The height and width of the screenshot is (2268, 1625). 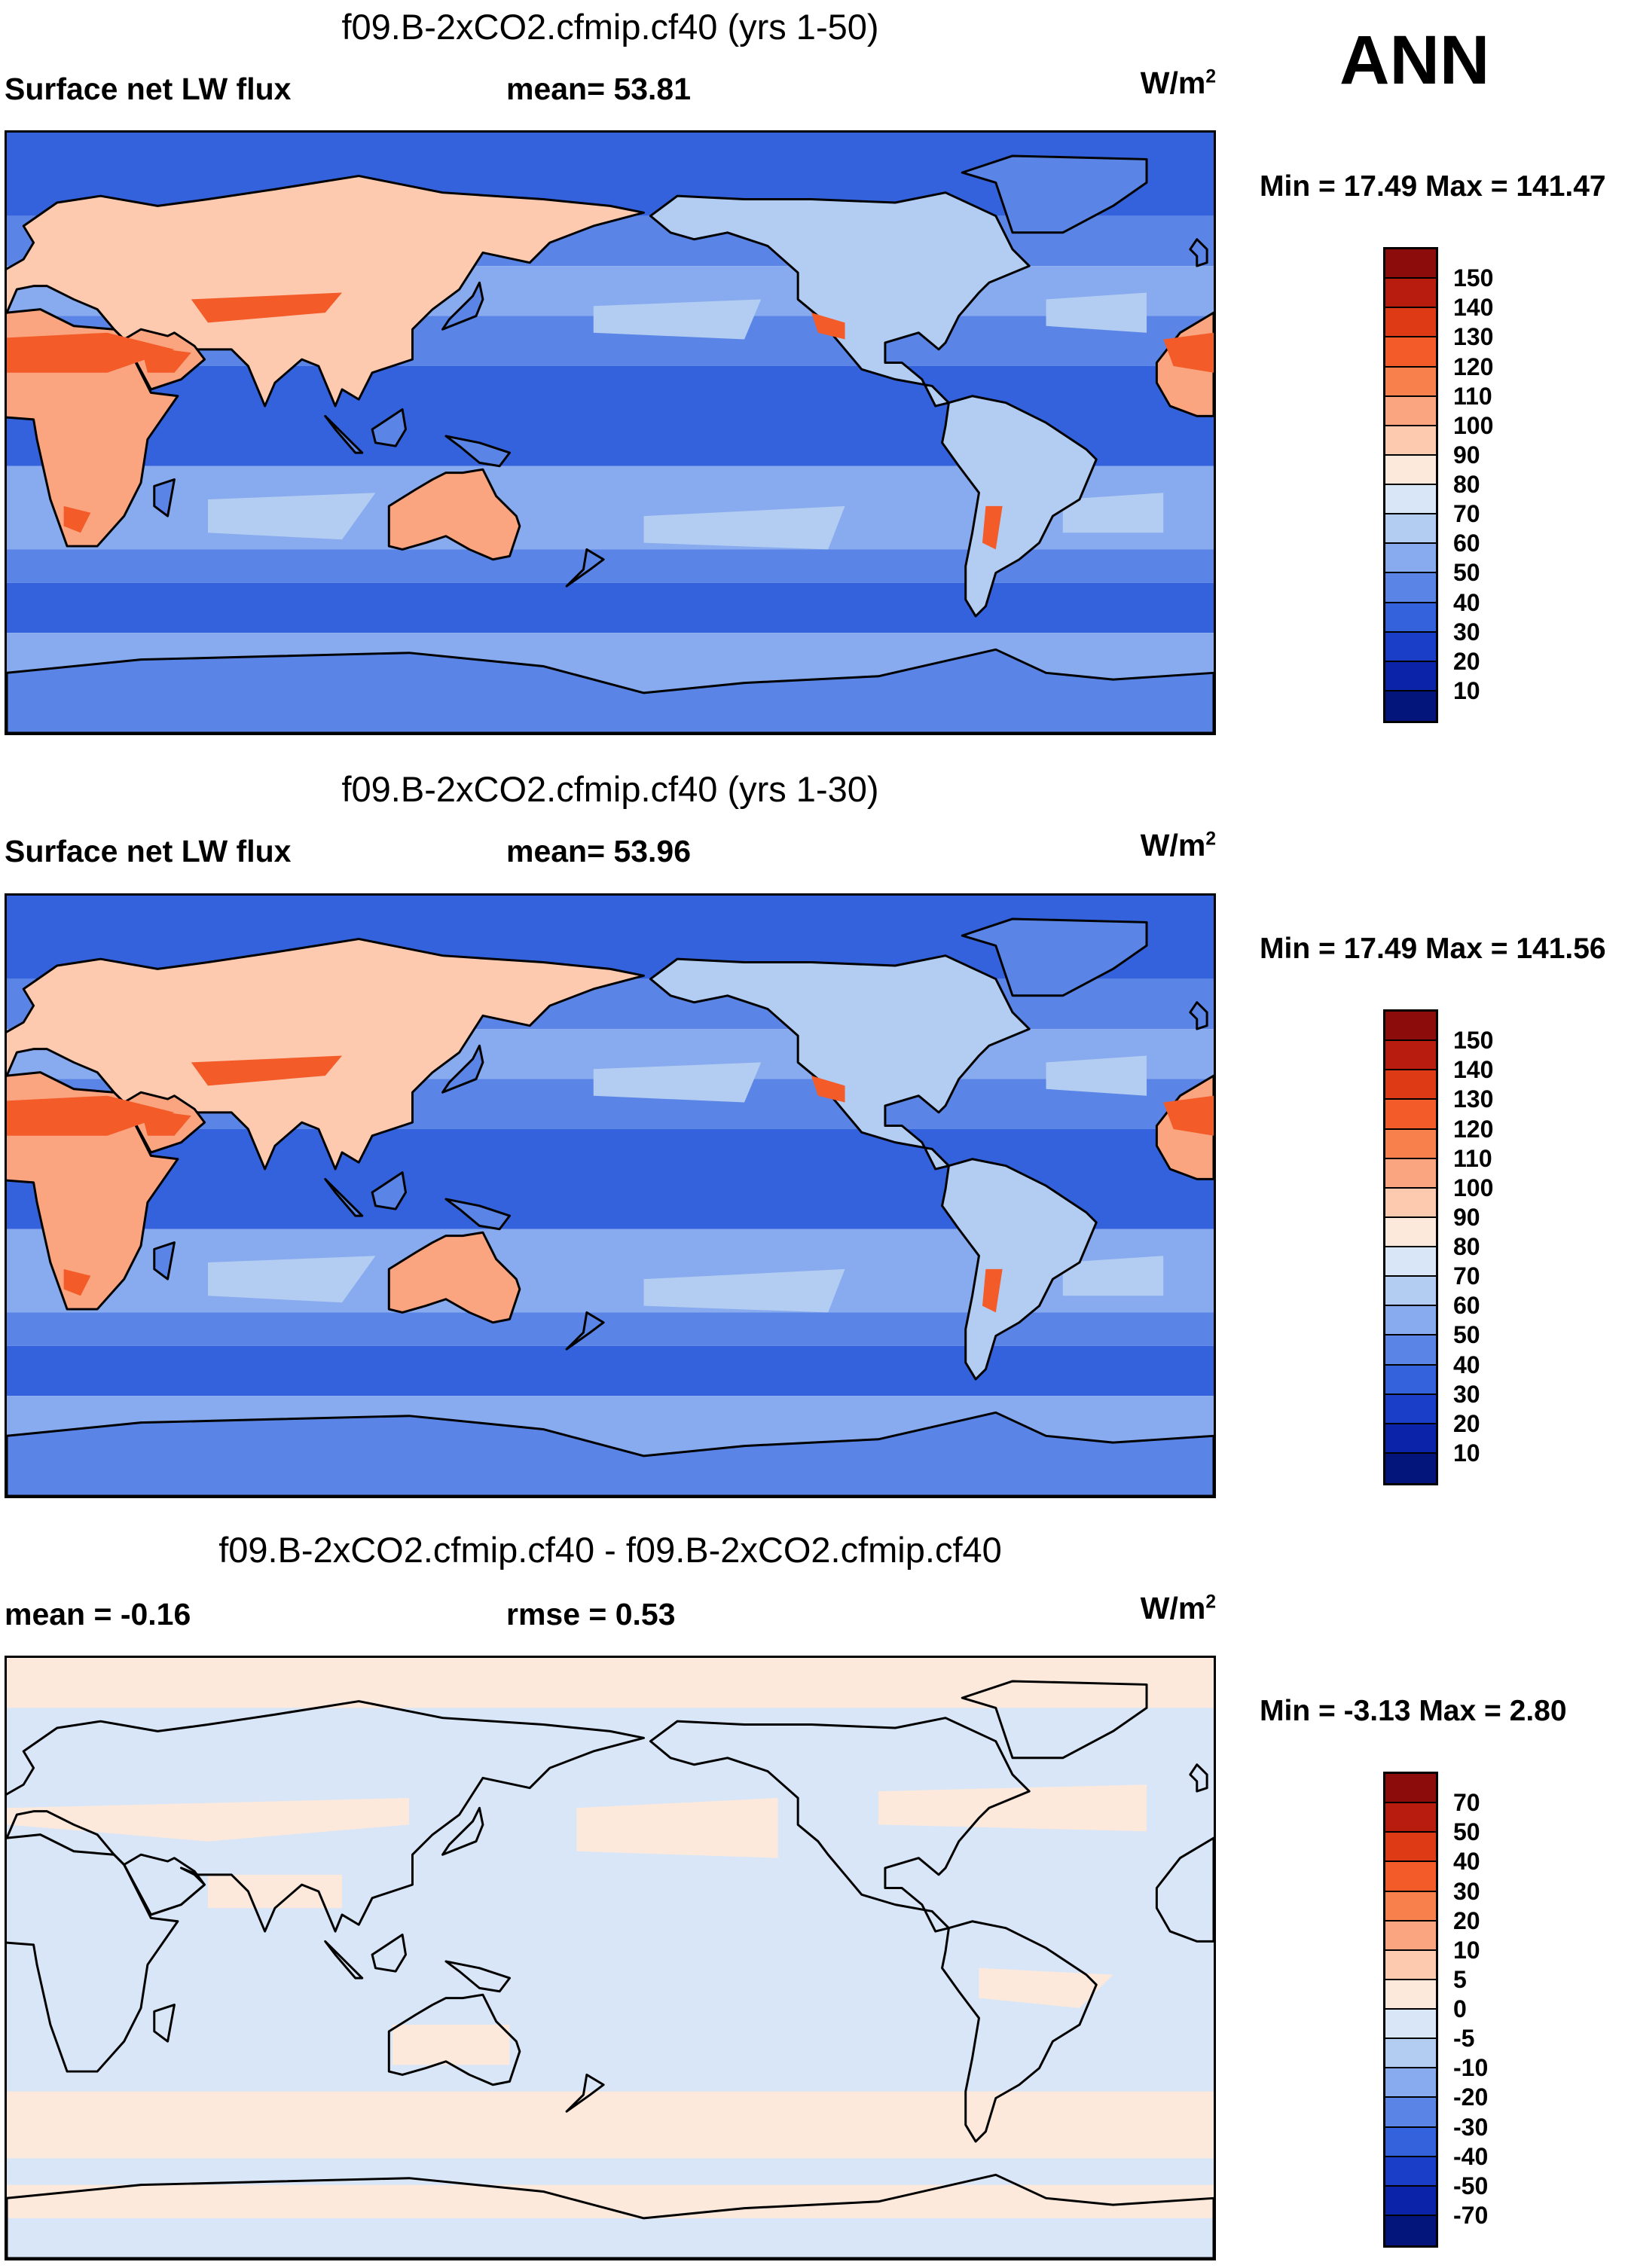 What do you see at coordinates (1198, 253) in the screenshot?
I see `coastline-uk` at bounding box center [1198, 253].